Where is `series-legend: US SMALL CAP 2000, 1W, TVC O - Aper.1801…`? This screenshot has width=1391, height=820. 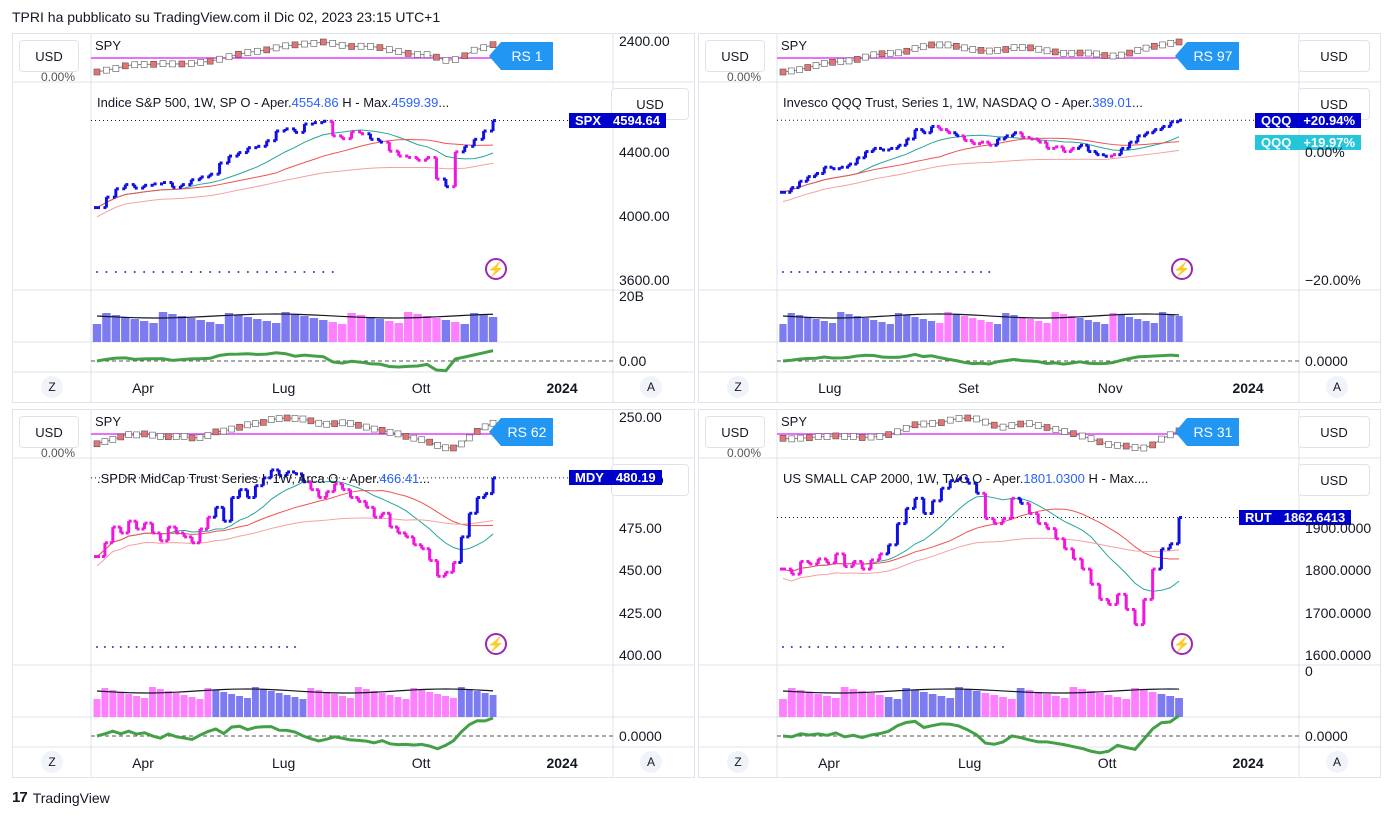 series-legend: US SMALL CAP 2000, 1W, TVC O - Aper.1801… is located at coordinates (965, 478).